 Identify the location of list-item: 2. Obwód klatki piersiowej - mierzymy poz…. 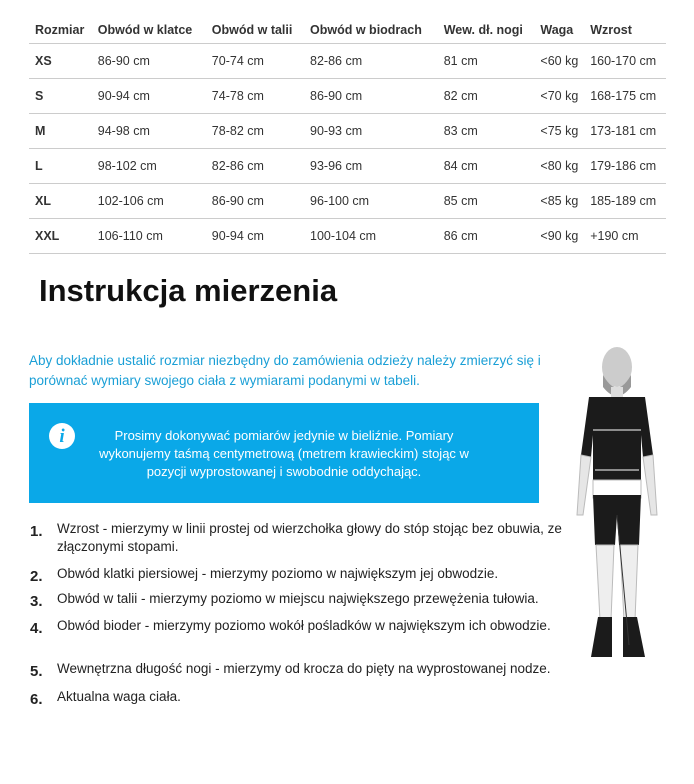
(301, 575).